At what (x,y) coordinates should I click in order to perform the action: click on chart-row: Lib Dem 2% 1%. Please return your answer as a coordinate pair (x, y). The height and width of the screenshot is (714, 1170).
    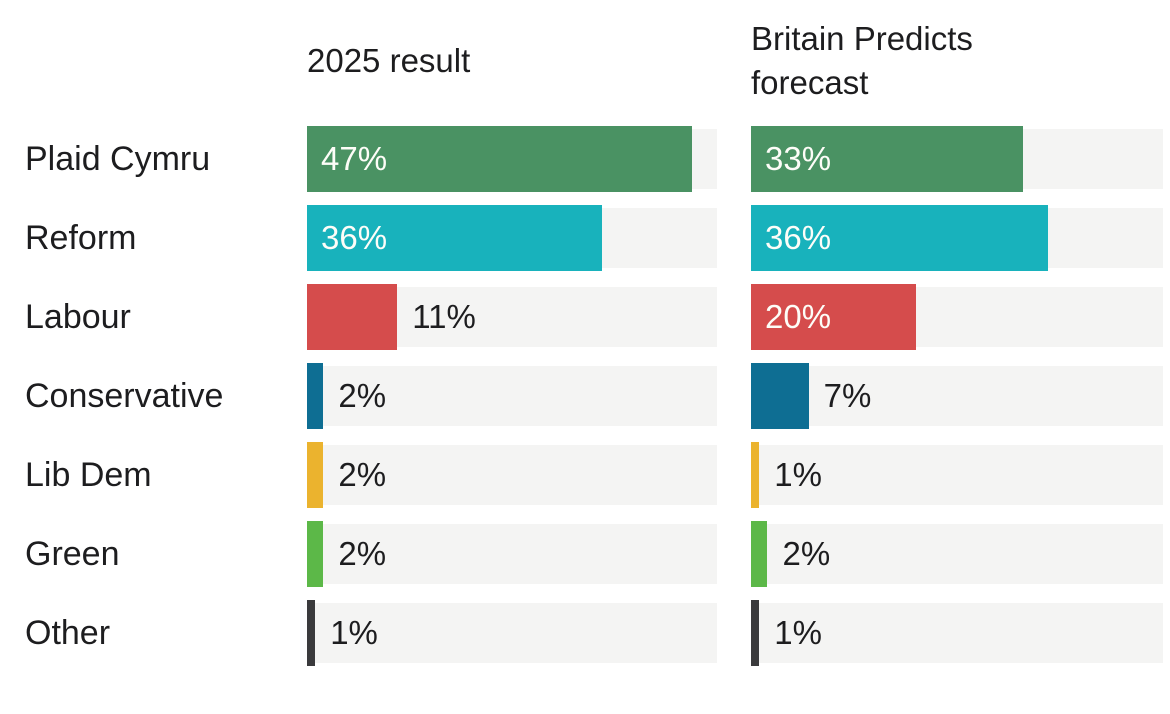
    Looking at the image, I should click on (597, 475).